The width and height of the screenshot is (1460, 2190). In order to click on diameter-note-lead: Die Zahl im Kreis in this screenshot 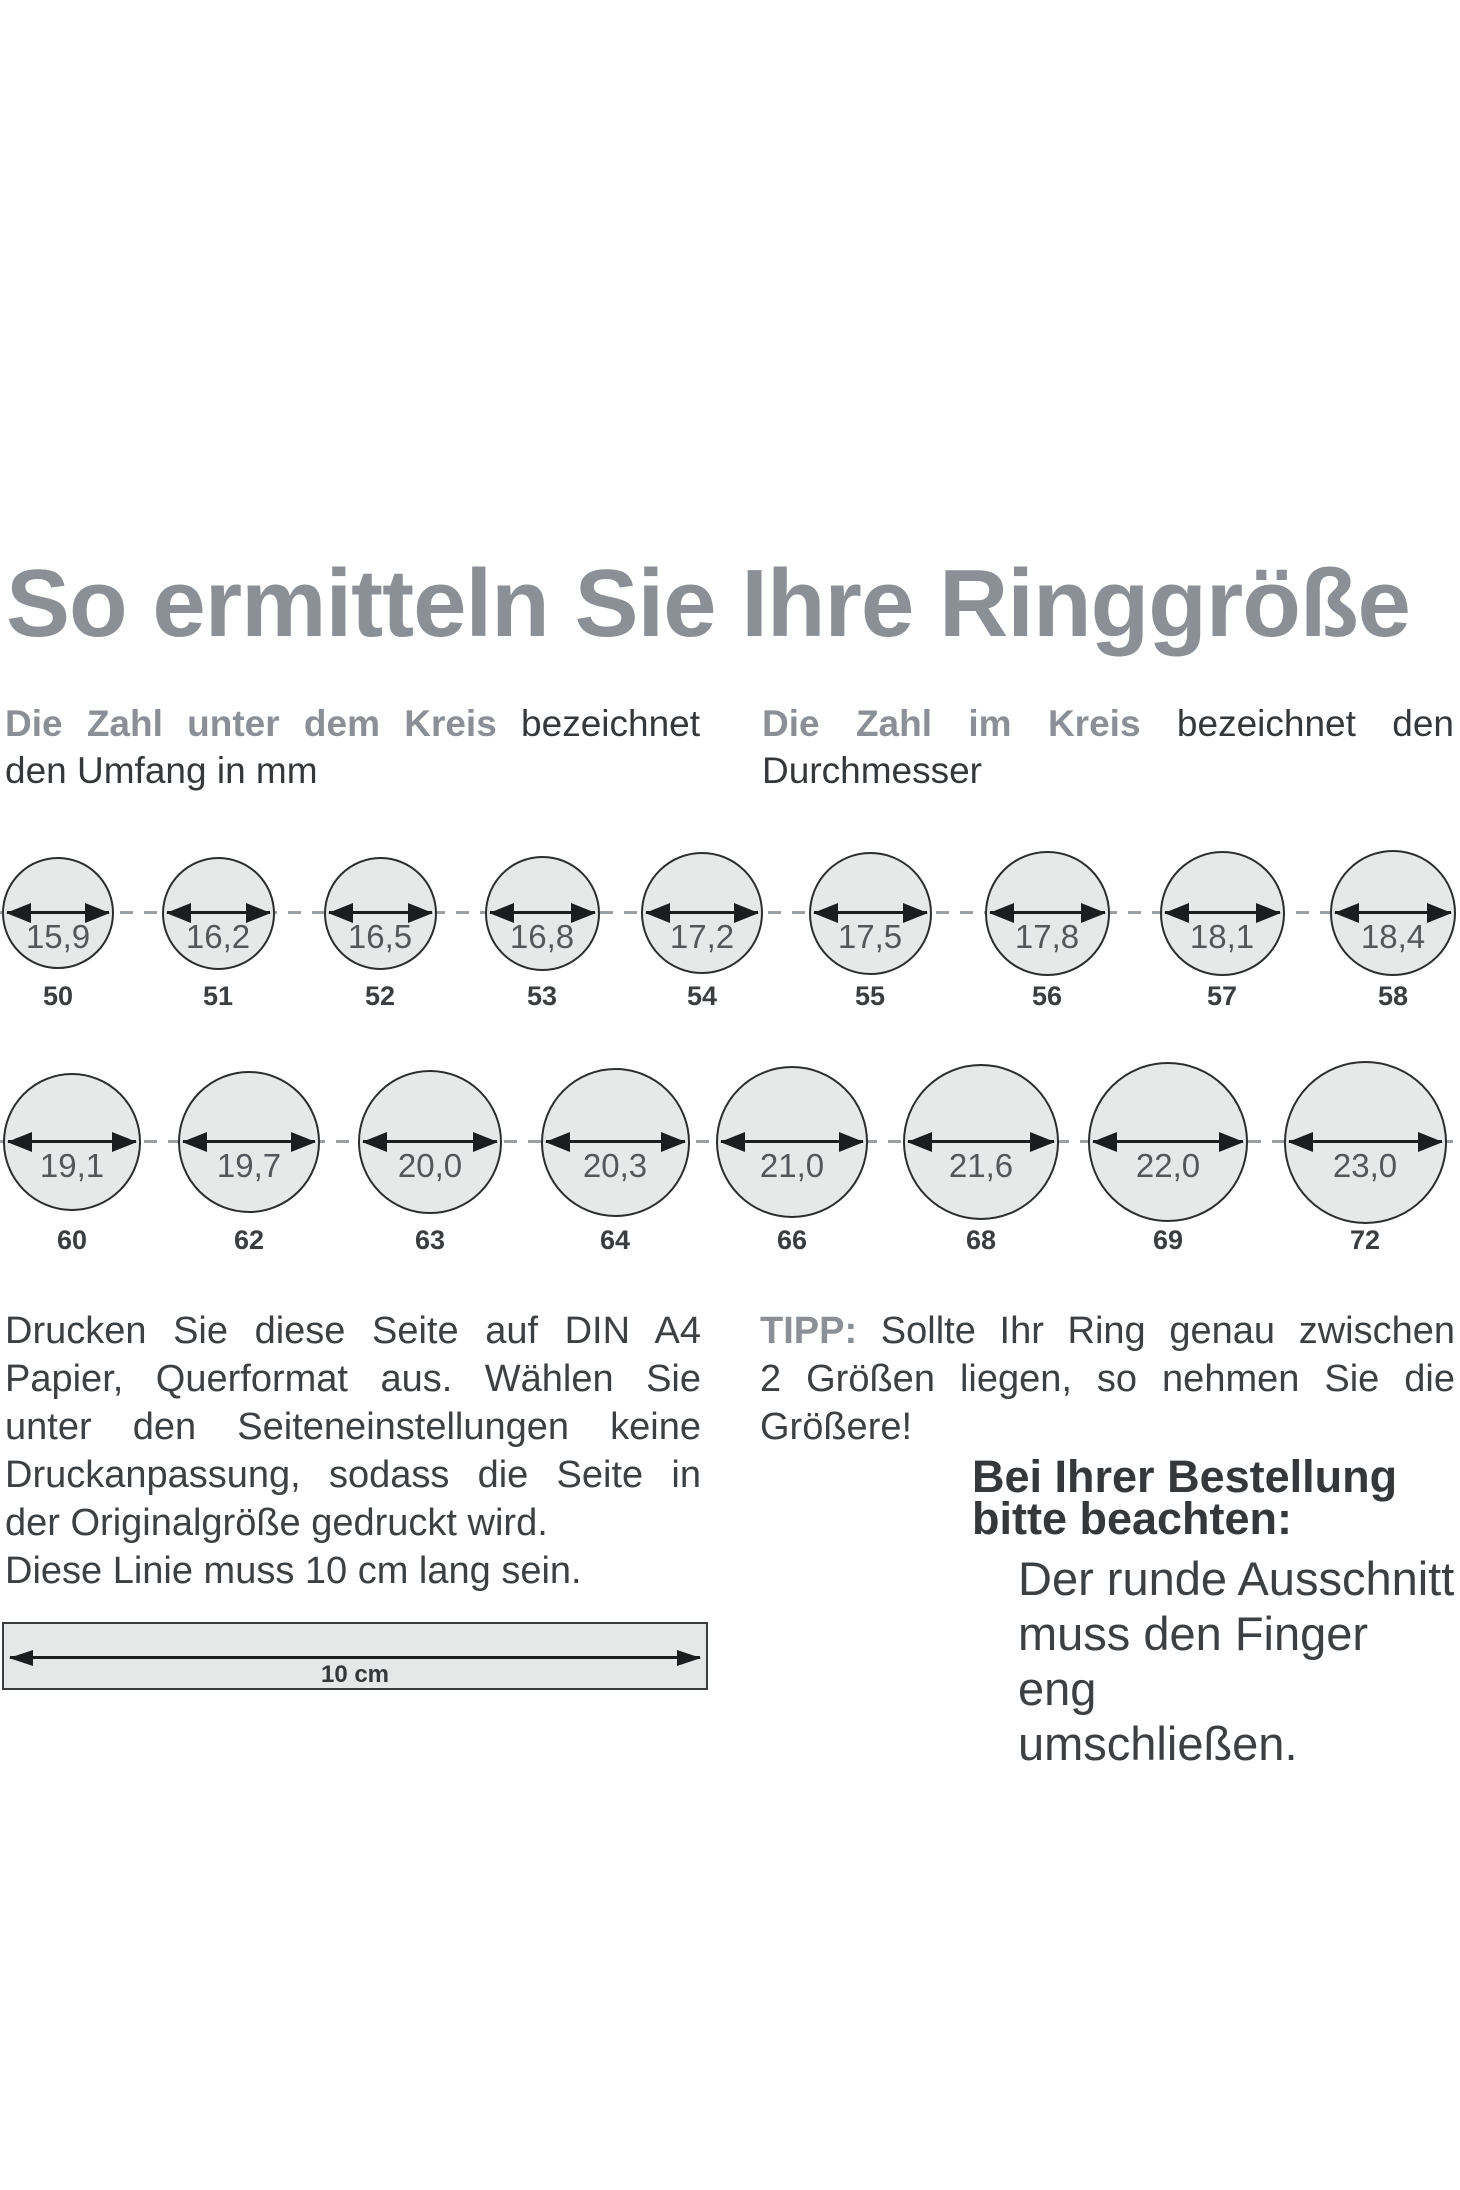, I will do `click(951, 723)`.